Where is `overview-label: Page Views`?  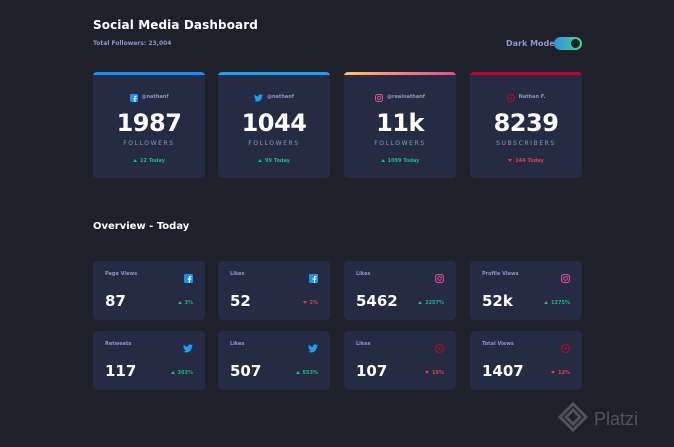 overview-label: Page Views is located at coordinates (121, 274).